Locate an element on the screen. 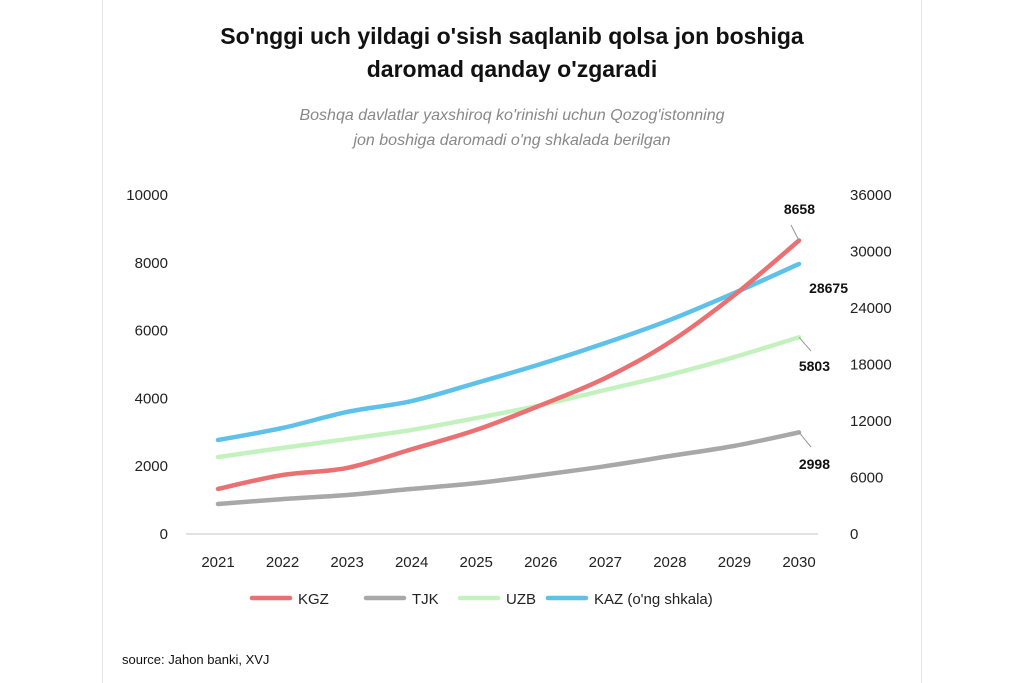  data-label-tjk: 2998 is located at coordinates (814, 464).